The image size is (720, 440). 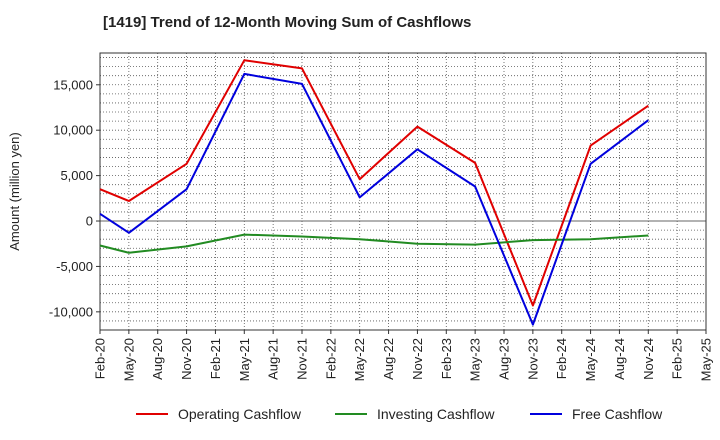 What do you see at coordinates (359, 359) in the screenshot?
I see `x-tick-label: May-22` at bounding box center [359, 359].